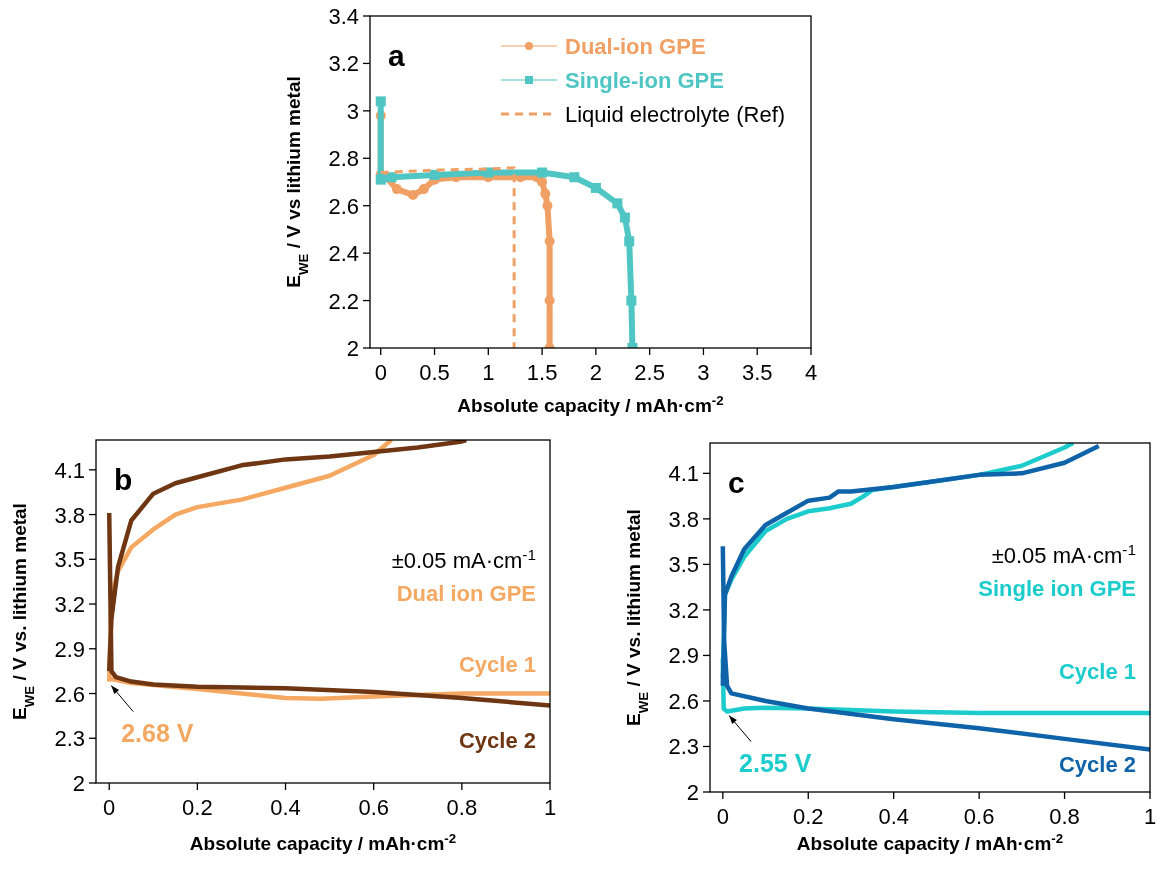 Image resolution: width=1172 pixels, height=872 pixels. Describe the element at coordinates (123, 479) in the screenshot. I see `text: b` at that location.